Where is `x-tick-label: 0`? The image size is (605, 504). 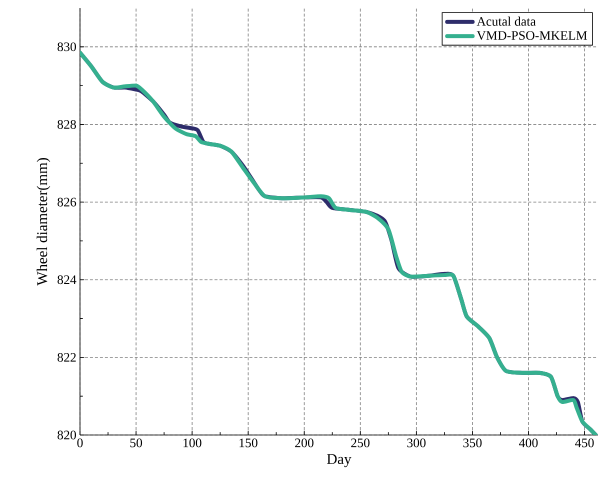 x-tick-label: 0 is located at coordinates (80, 443).